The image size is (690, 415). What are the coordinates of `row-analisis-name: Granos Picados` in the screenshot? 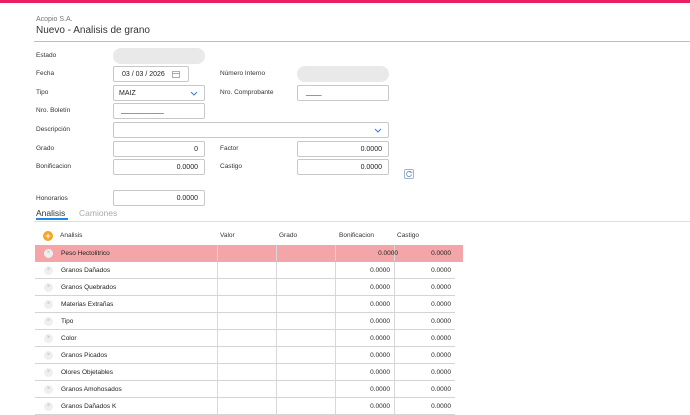 It's located at (84, 355).